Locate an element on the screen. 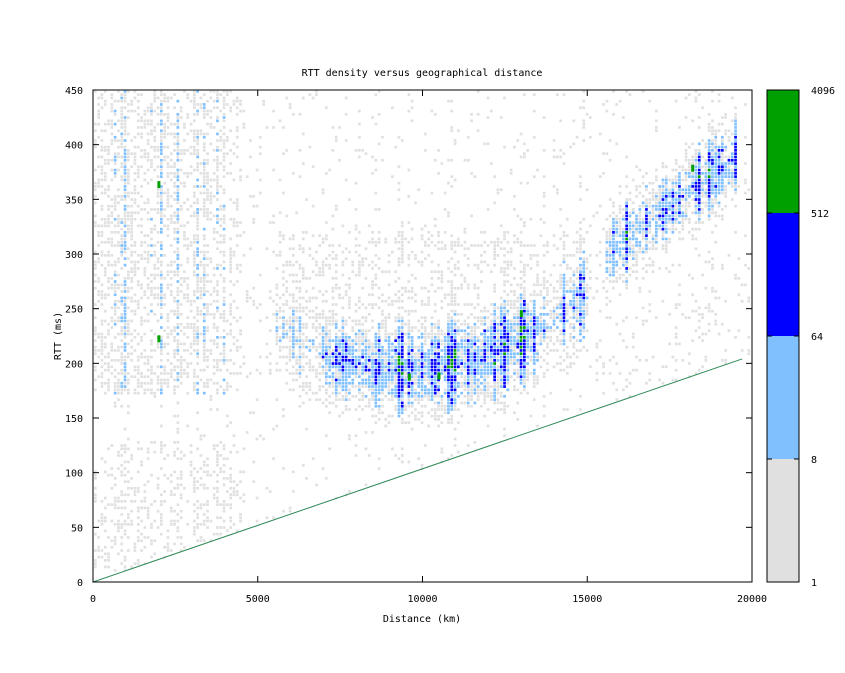 The height and width of the screenshot is (673, 845). x-tick-label: 10000 is located at coordinates (422, 599).